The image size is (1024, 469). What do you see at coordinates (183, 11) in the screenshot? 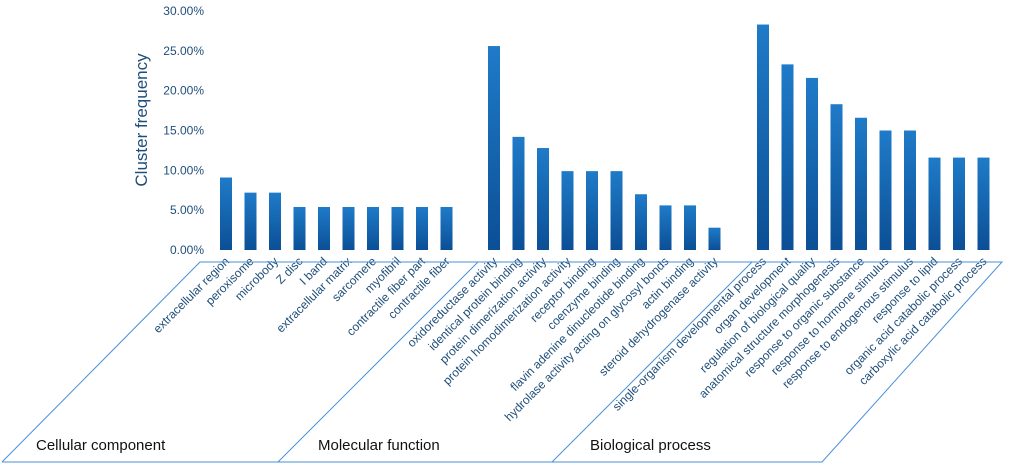
I see `y-tick-label: 30.00%` at bounding box center [183, 11].